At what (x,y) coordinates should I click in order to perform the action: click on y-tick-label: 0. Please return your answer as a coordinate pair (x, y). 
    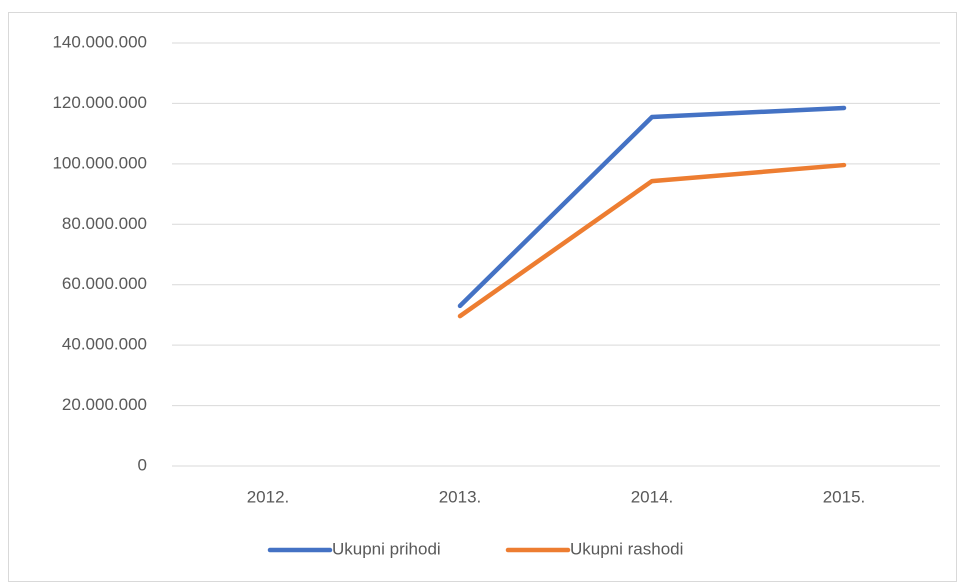
    Looking at the image, I should click on (142, 464).